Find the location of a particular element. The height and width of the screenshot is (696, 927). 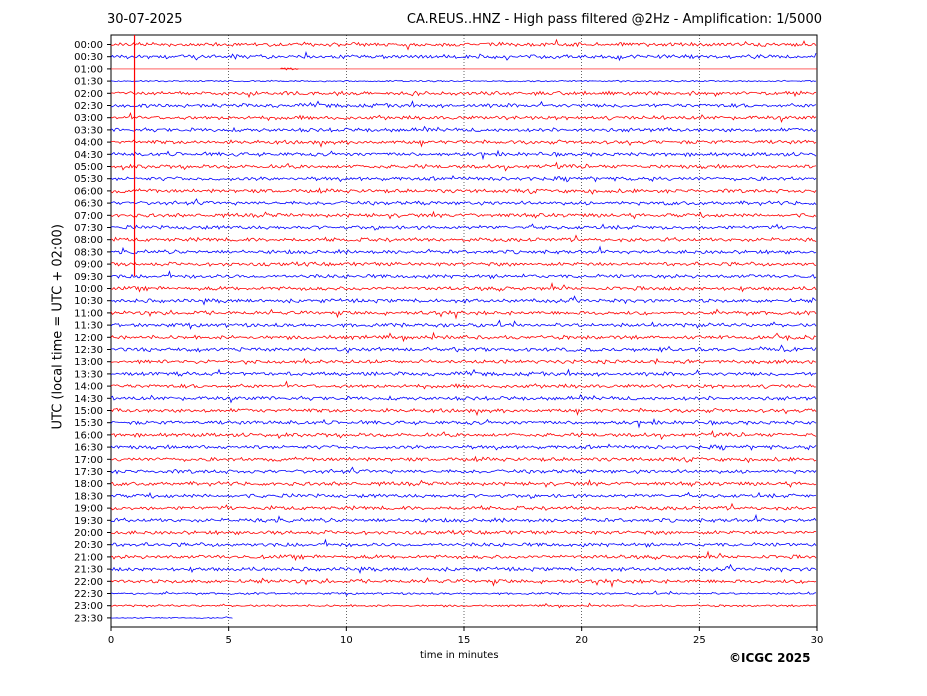

y-tick-label: 06:30 is located at coordinates (88, 204).